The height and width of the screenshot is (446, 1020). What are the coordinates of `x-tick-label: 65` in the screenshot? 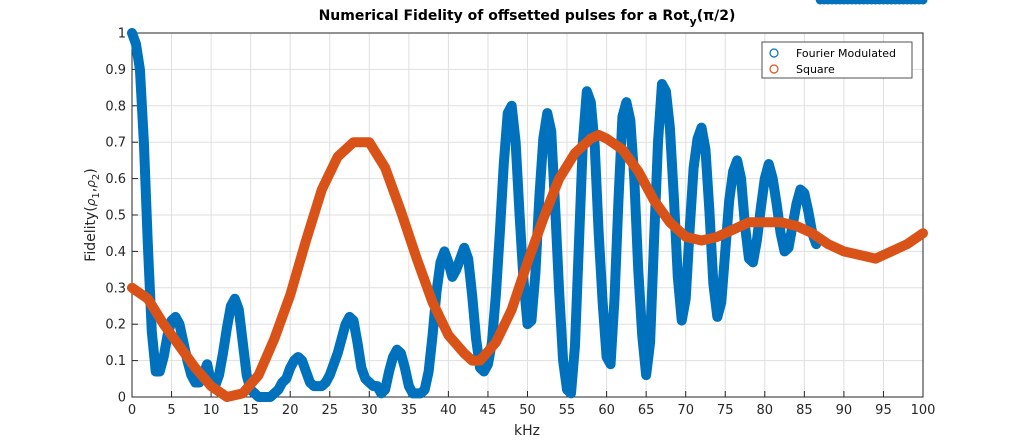 It's located at (646, 410).